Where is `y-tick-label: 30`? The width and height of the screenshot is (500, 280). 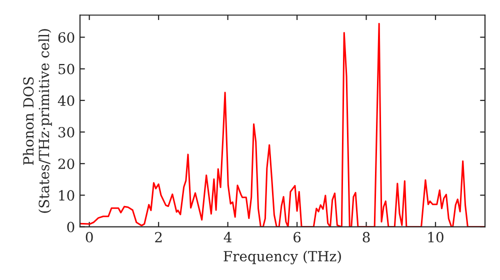
y-tick-label: 30 is located at coordinates (66, 132).